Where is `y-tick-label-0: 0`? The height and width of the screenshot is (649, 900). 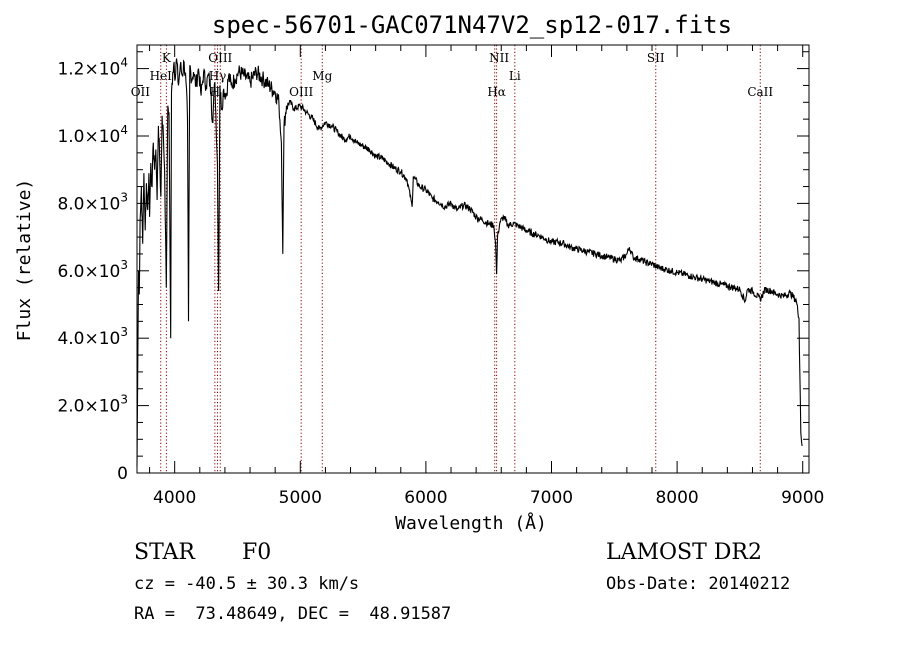 y-tick-label-0: 0 is located at coordinates (122, 474).